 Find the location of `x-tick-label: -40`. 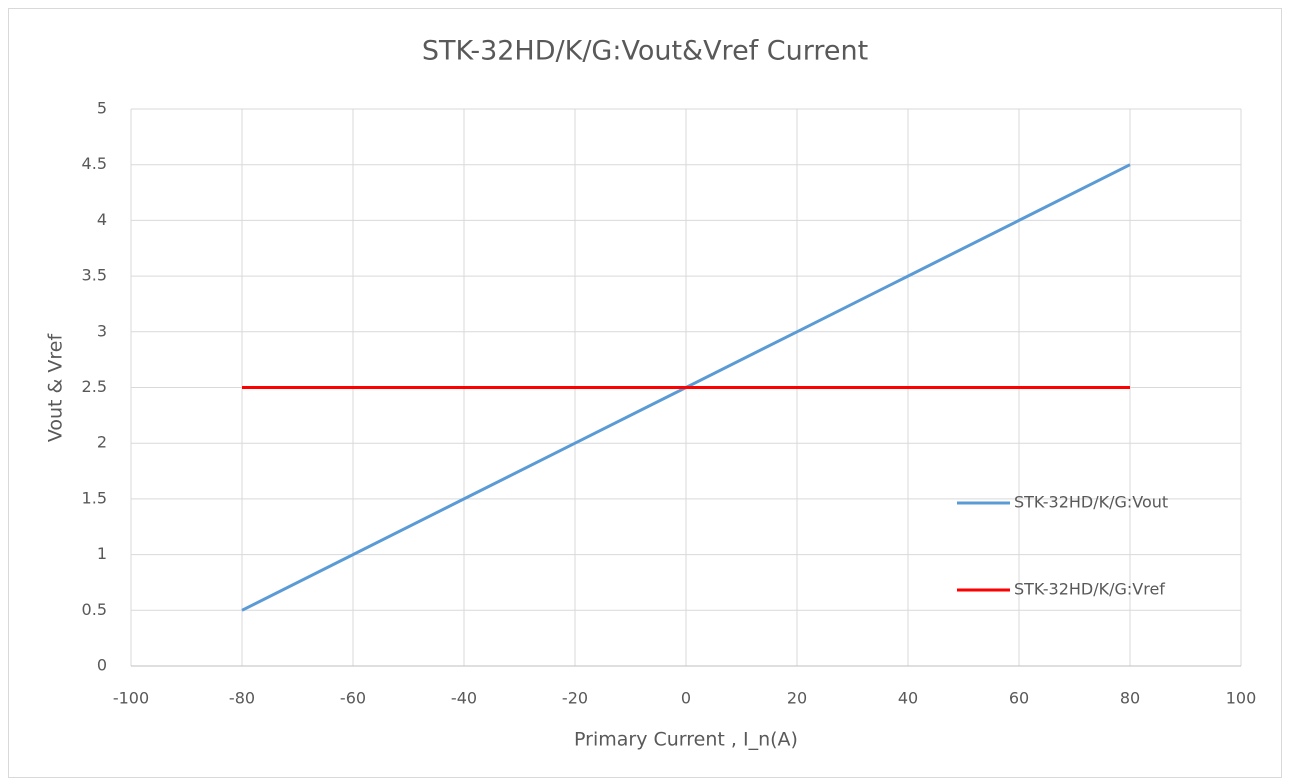

x-tick-label: -40 is located at coordinates (464, 698).